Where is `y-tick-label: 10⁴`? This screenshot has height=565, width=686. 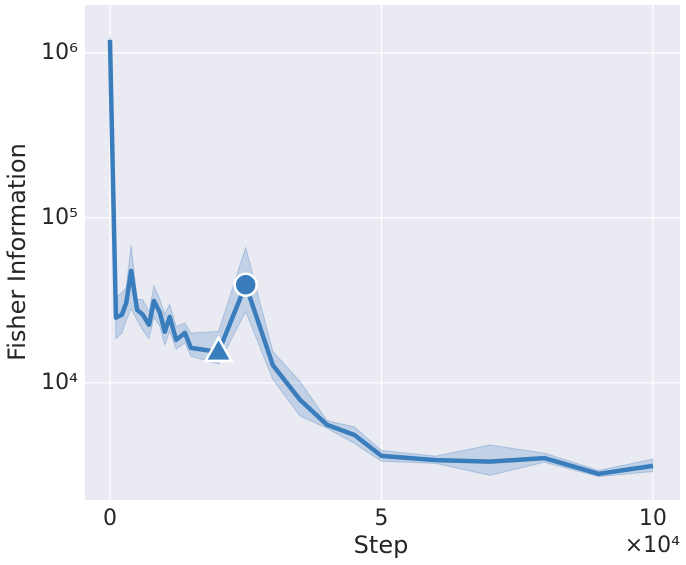
y-tick-label: 10⁴ is located at coordinates (59, 382).